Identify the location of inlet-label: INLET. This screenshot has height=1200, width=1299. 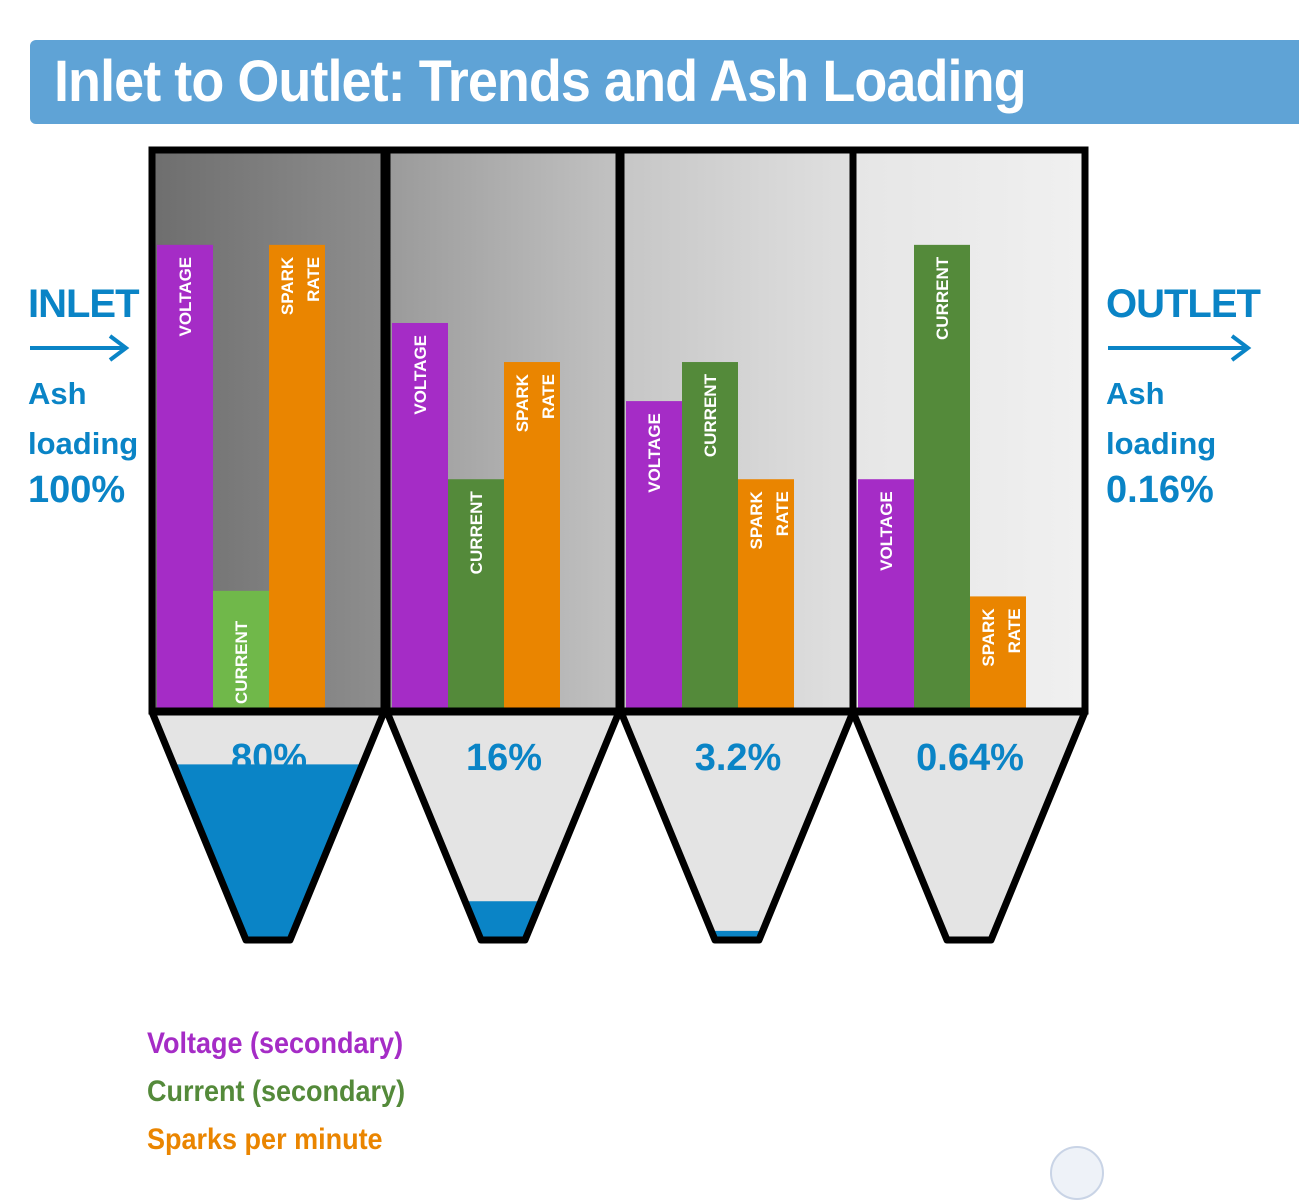
(84, 304).